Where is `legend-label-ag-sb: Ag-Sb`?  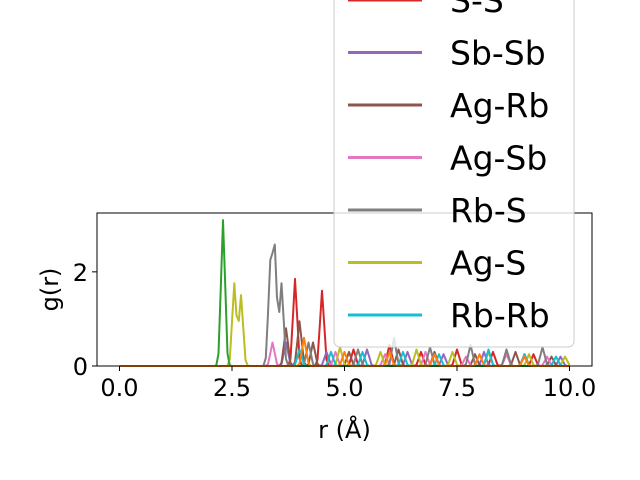
legend-label-ag-sb: Ag-Sb is located at coordinates (498, 158).